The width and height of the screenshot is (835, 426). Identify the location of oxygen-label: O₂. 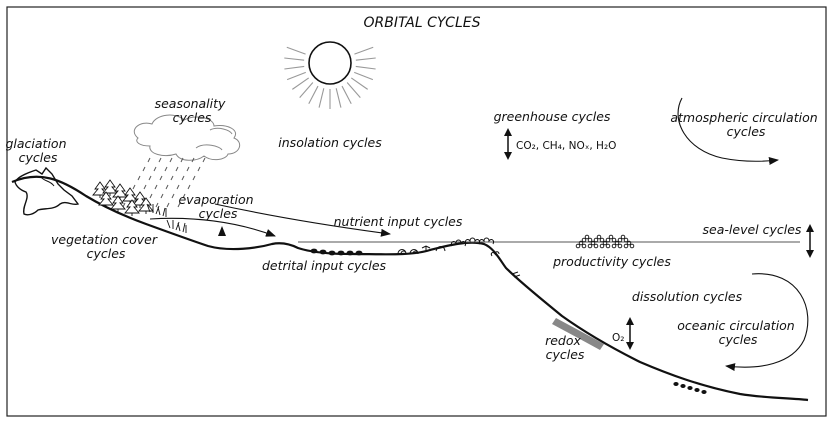
(618, 338).